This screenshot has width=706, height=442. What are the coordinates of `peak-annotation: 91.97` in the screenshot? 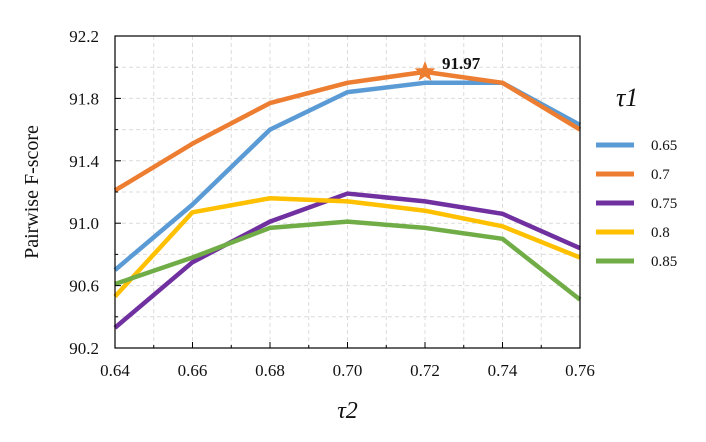 It's located at (447, 67).